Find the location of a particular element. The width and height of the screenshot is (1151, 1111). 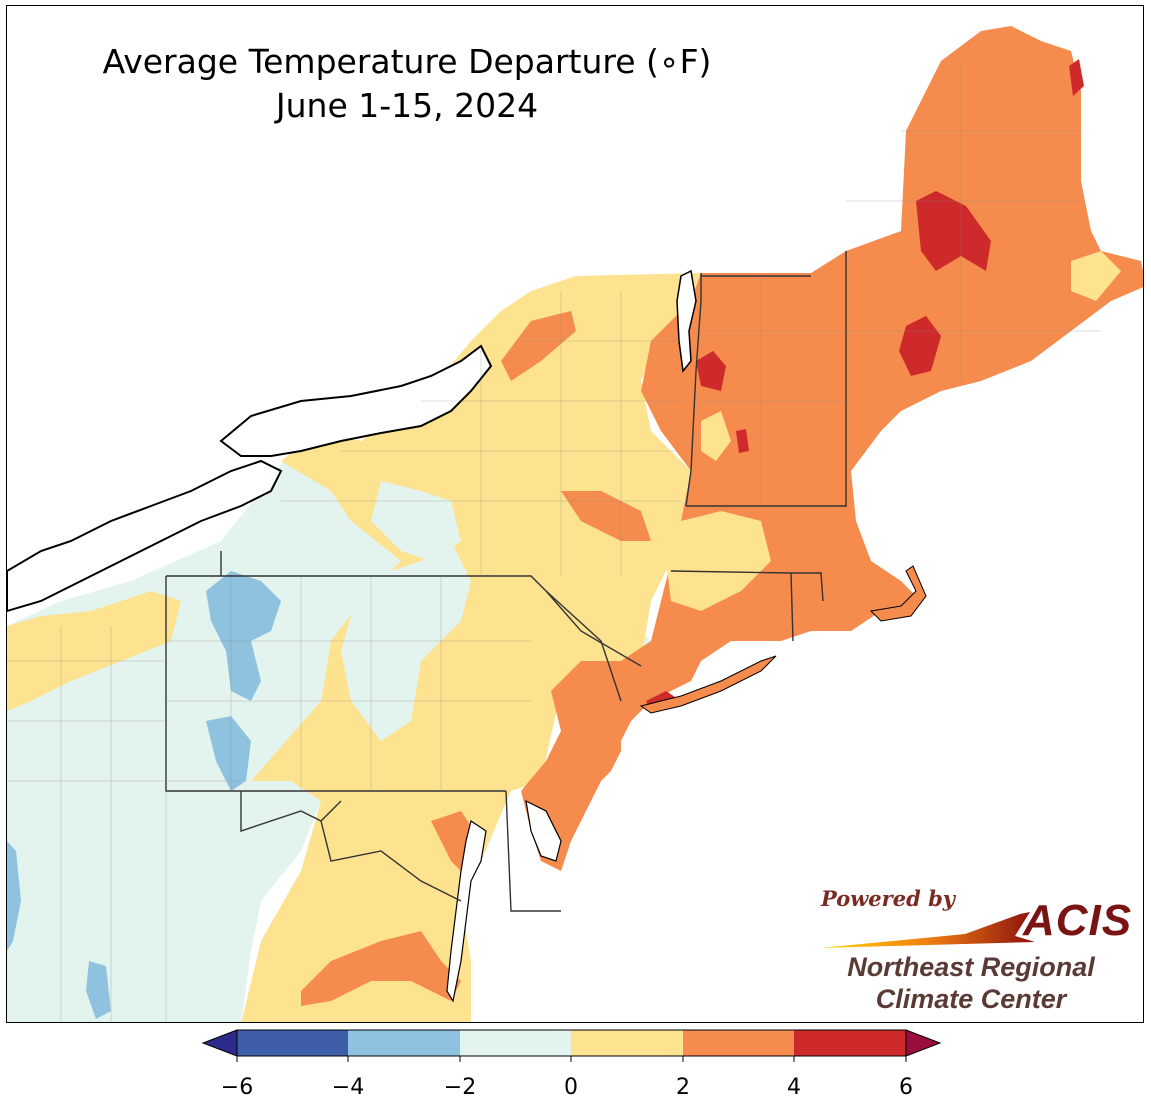

legend-tick-label: 6 is located at coordinates (906, 1087).